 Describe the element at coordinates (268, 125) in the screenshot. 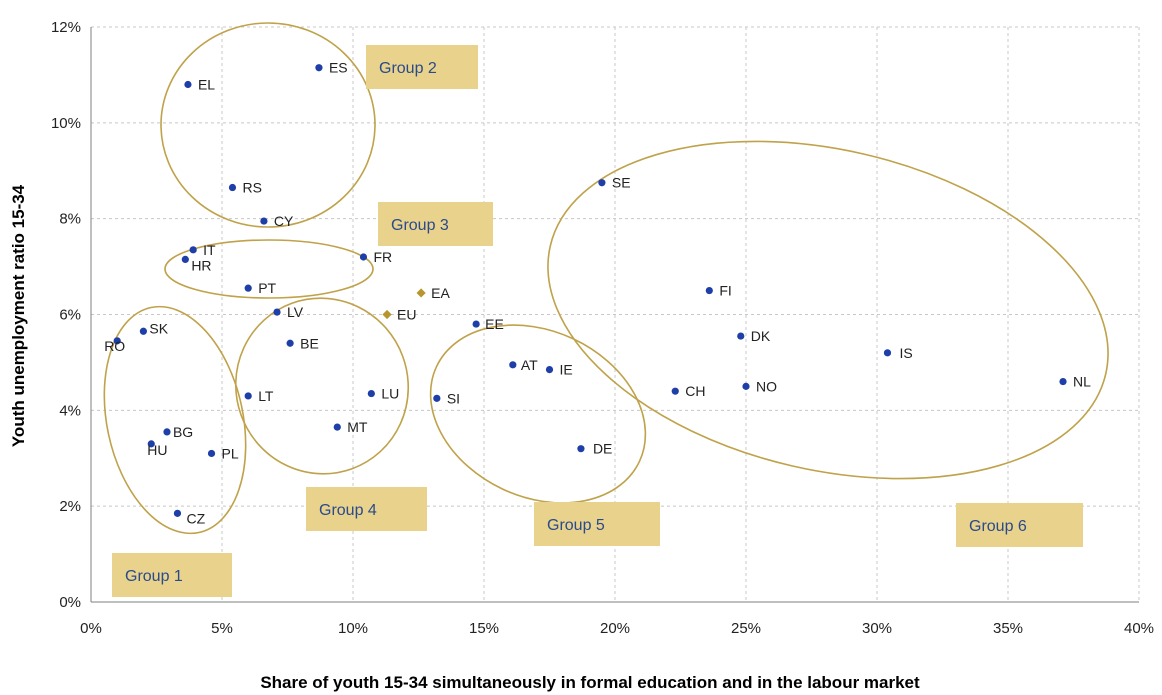

I see `group-2-ellipse` at that location.